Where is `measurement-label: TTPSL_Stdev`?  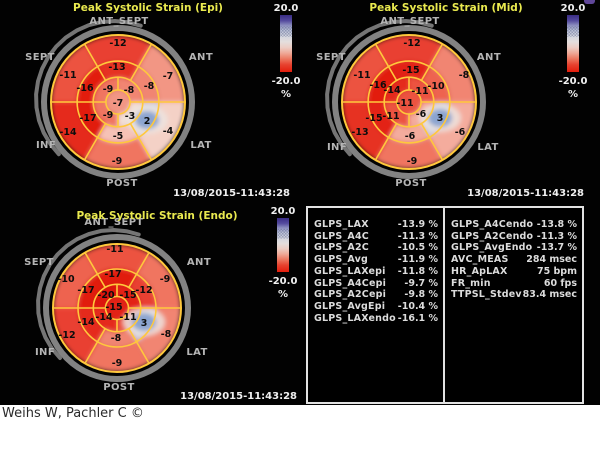 measurement-label: TTPSL_Stdev is located at coordinates (486, 295).